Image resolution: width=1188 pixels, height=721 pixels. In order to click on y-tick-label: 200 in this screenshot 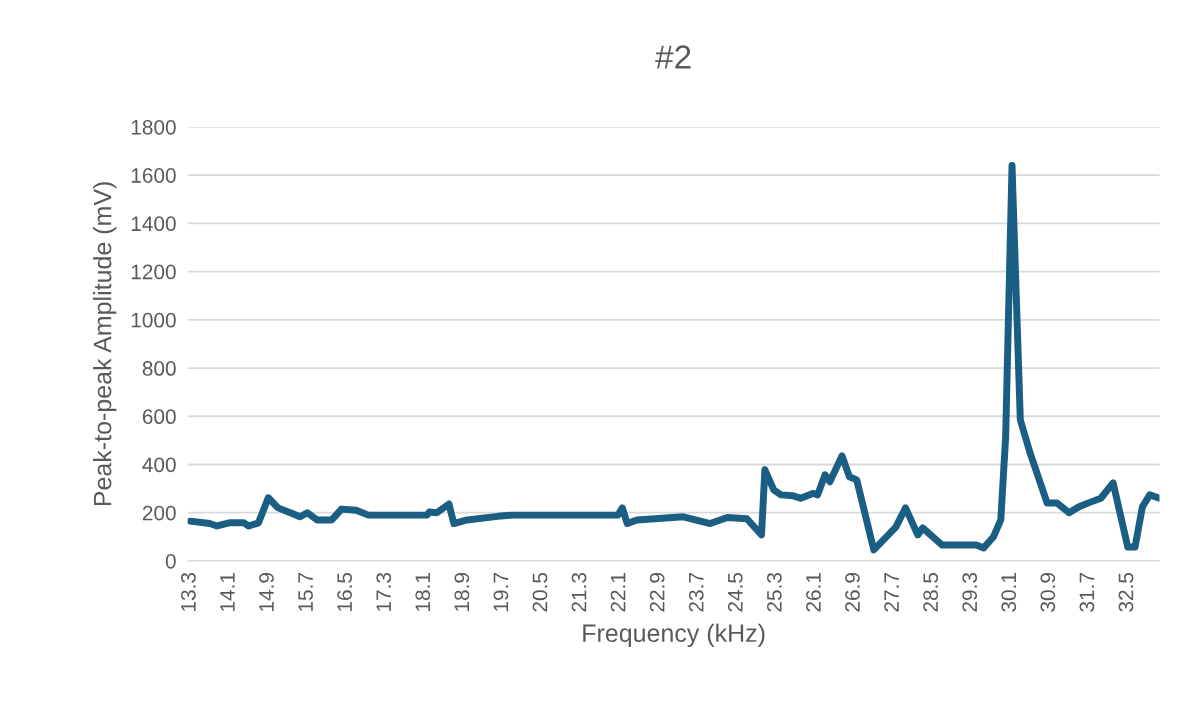, I will do `click(159, 513)`.